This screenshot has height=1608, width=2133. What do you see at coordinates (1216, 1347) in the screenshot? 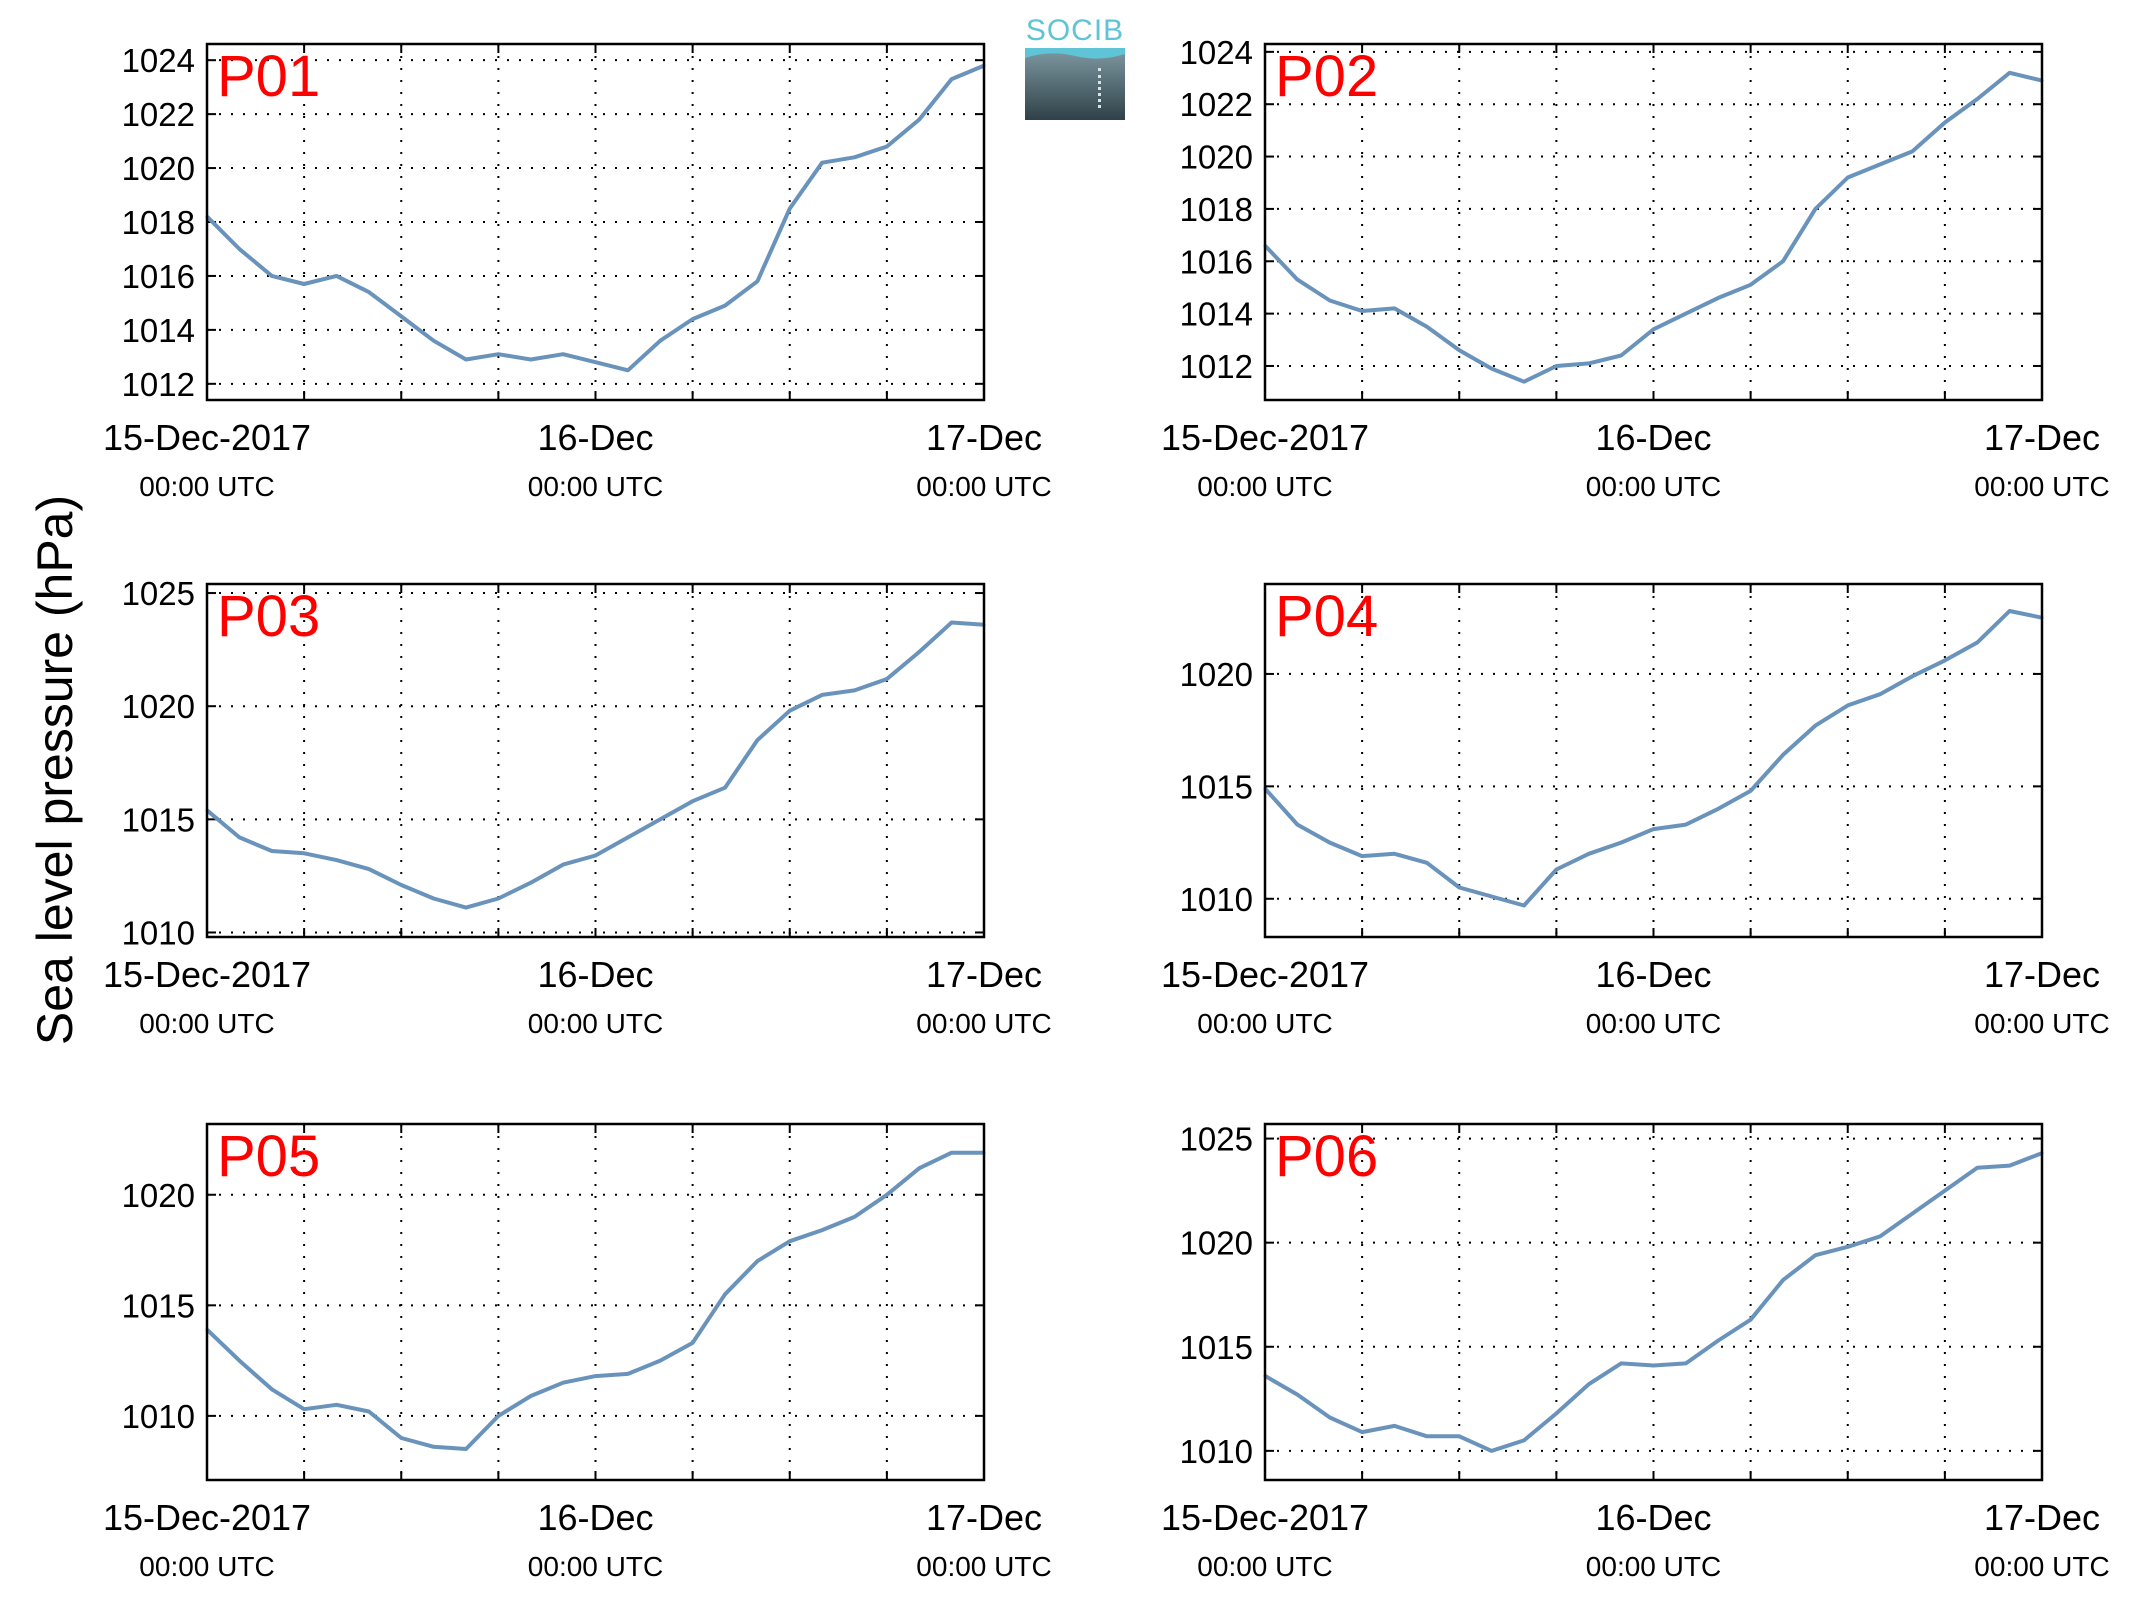
I see `y-tick-label: 1015` at bounding box center [1216, 1347].